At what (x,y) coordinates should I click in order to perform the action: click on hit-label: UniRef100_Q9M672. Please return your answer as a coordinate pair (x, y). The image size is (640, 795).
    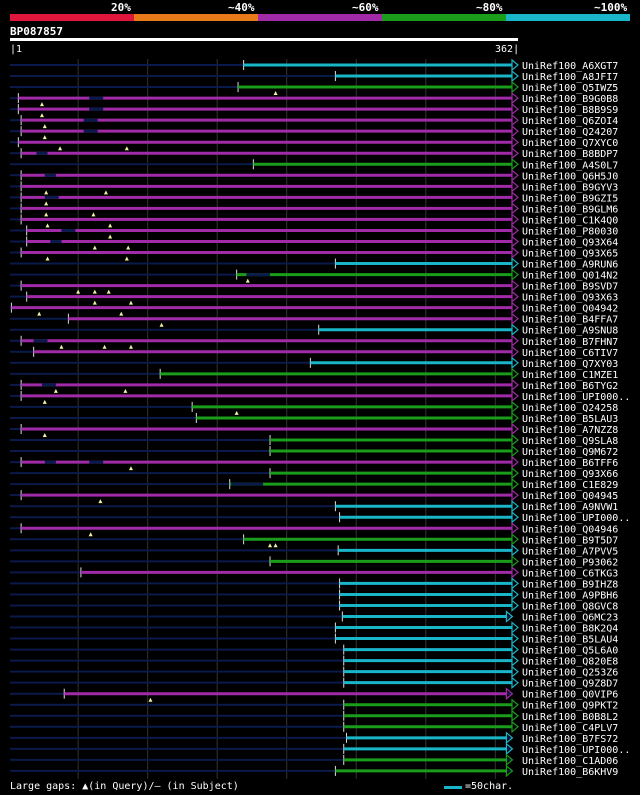
    Looking at the image, I should click on (570, 452).